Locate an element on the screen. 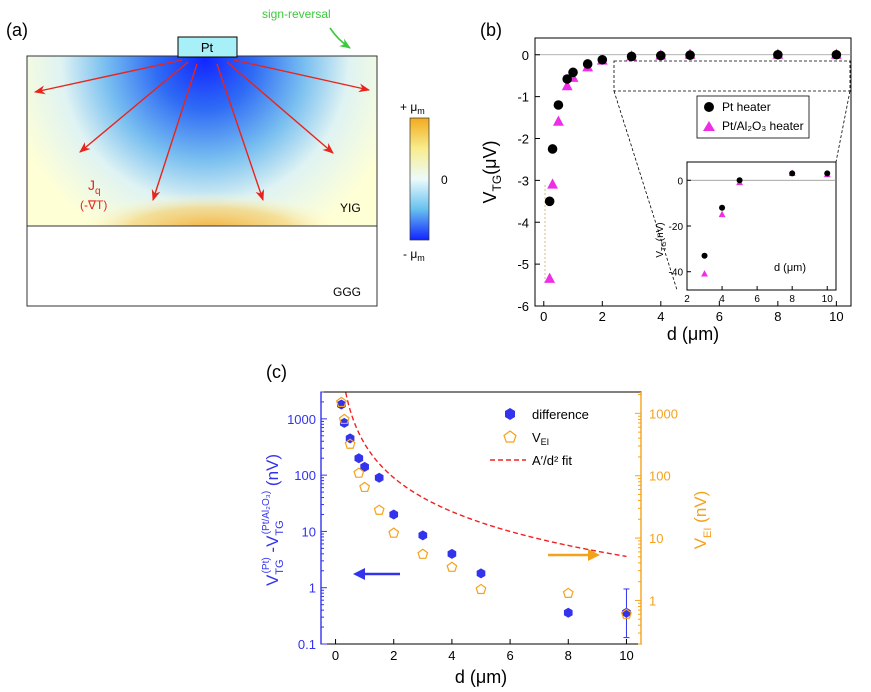 This screenshot has width=871, height=692. inset-frame is located at coordinates (761, 226).